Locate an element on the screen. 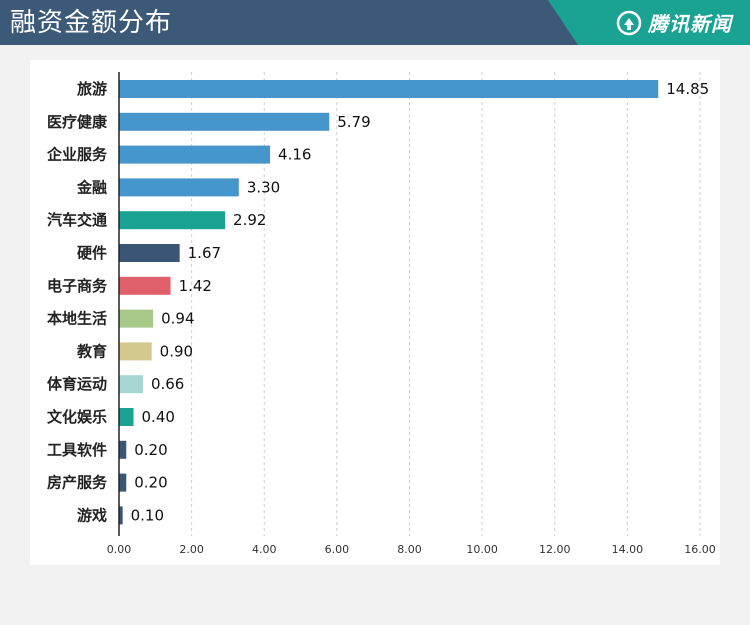 The width and height of the screenshot is (750, 625). page-title: 融资金额分布 is located at coordinates (91, 23).